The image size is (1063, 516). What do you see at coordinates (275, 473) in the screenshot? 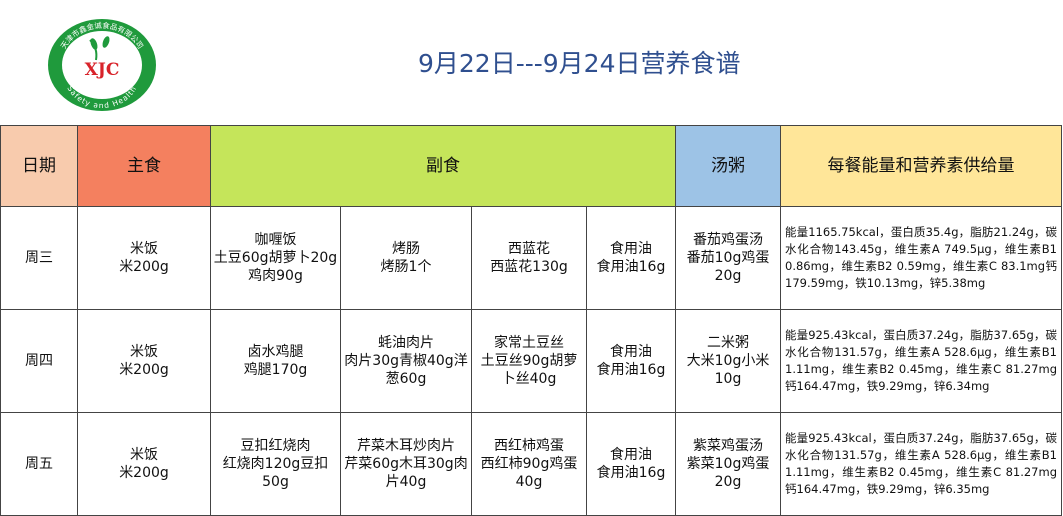
I see `dish-detail: 红烧肉120g豆扣50g` at bounding box center [275, 473].